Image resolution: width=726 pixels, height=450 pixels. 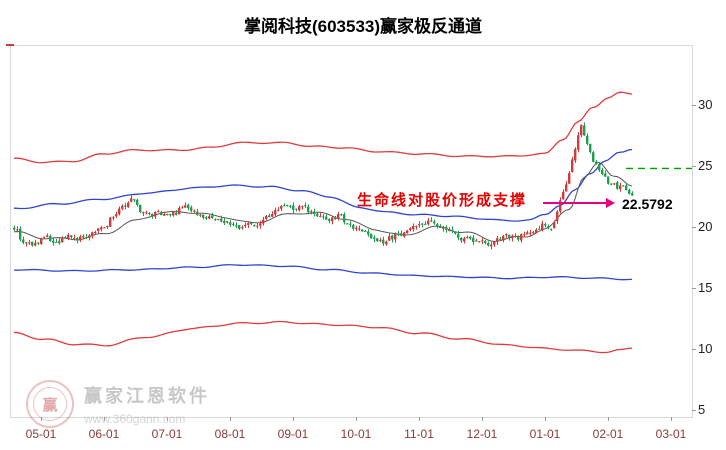 I want to click on brand-logo-character: 赢, so click(x=50, y=405).